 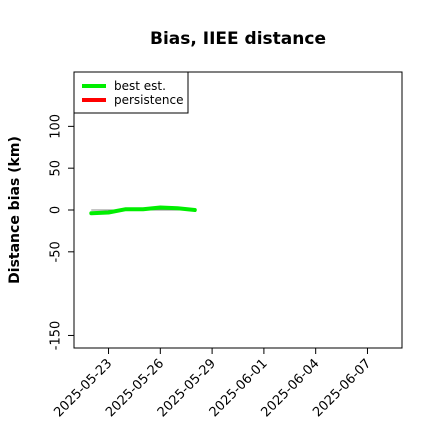 I want to click on legend-box, so click(x=131, y=92).